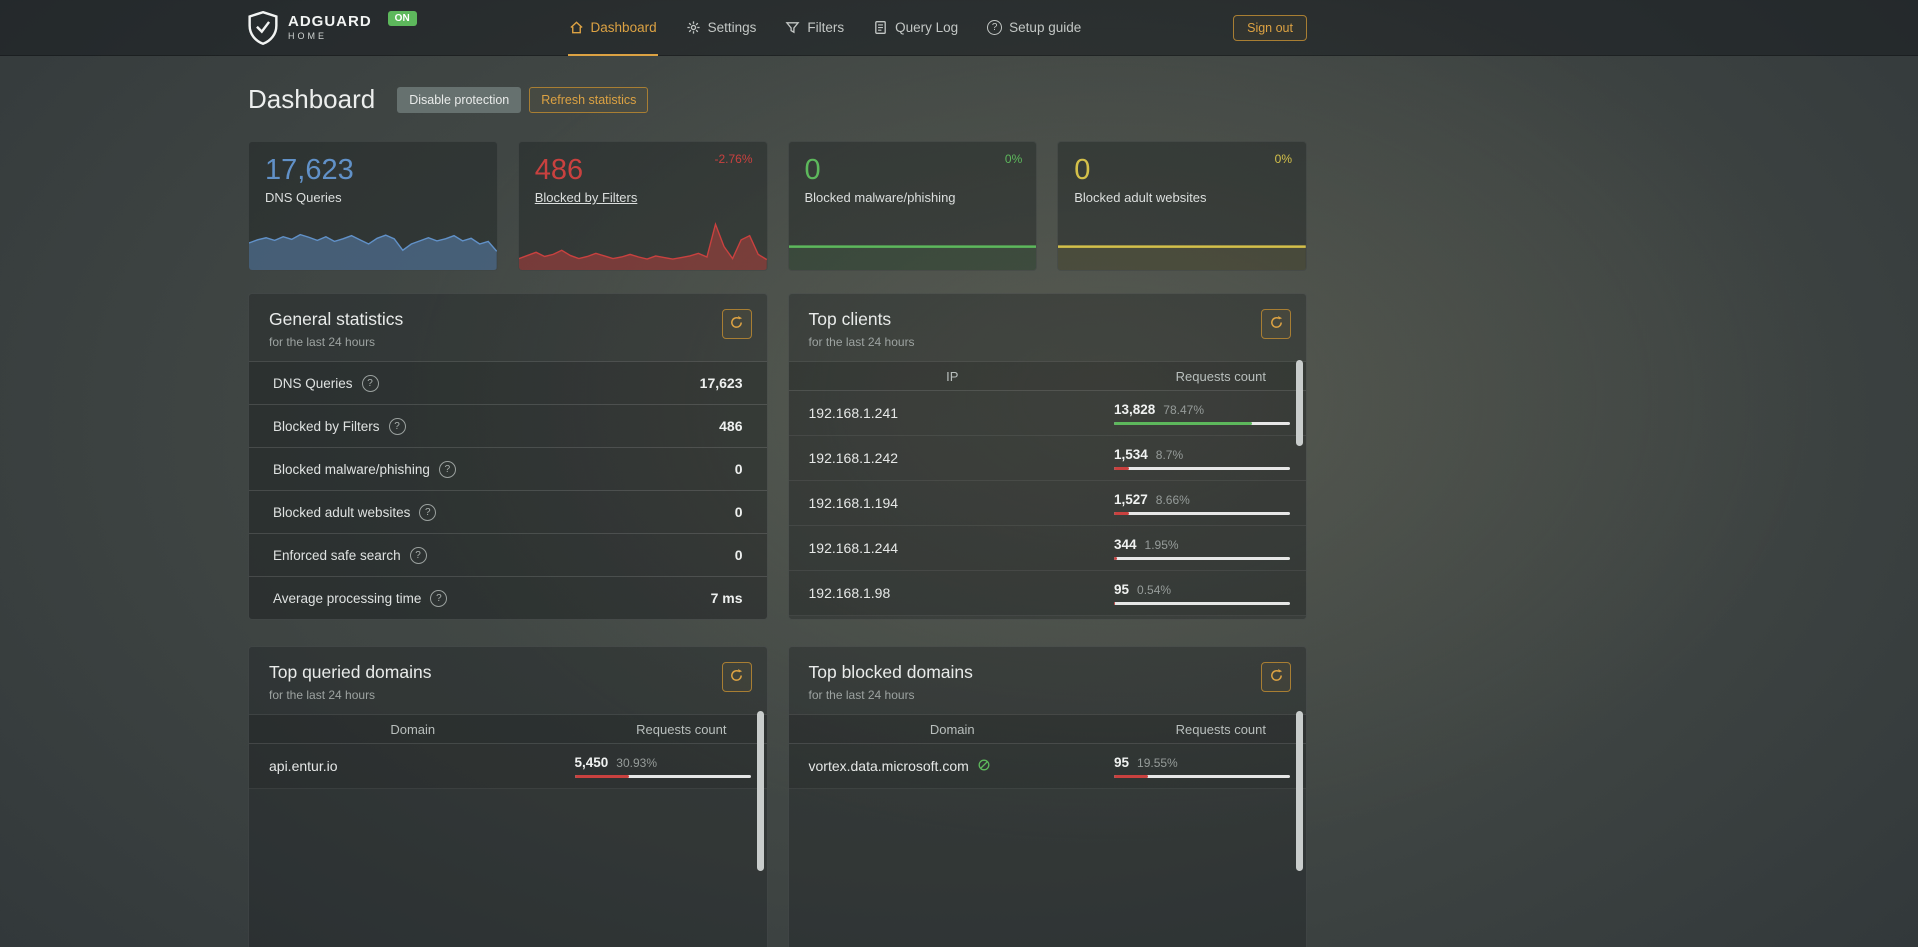  Describe the element at coordinates (792, 27) in the screenshot. I see `funnel-icon` at that location.